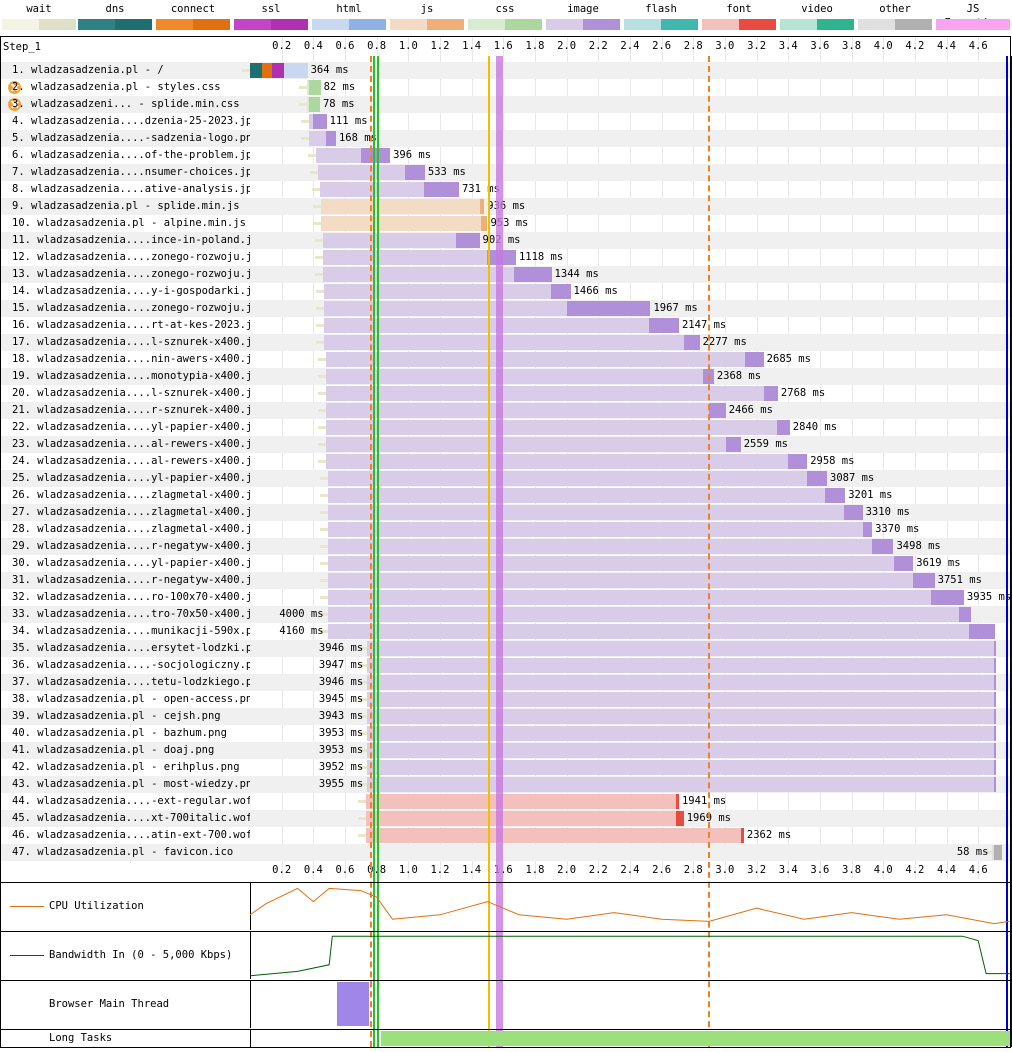  What do you see at coordinates (131, 563) in the screenshot?
I see `request-name: 30. wladzasadzenia....yl-papier-x400.jpg` at bounding box center [131, 563].